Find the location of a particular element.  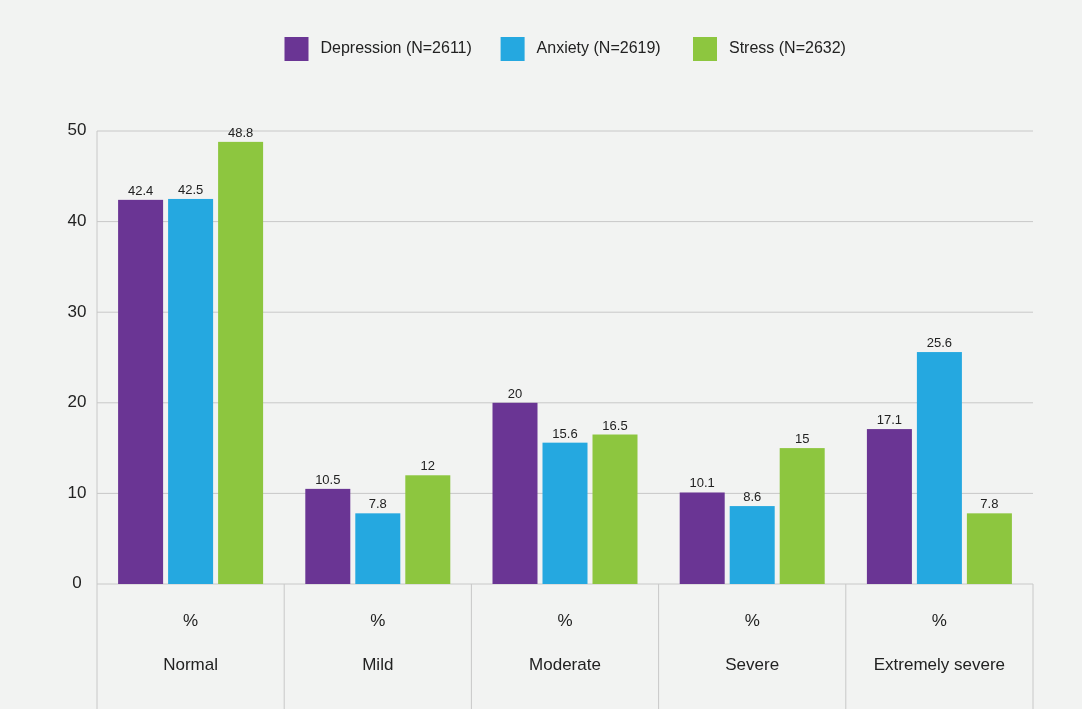

y-tick-label: 20 is located at coordinates (77, 402).